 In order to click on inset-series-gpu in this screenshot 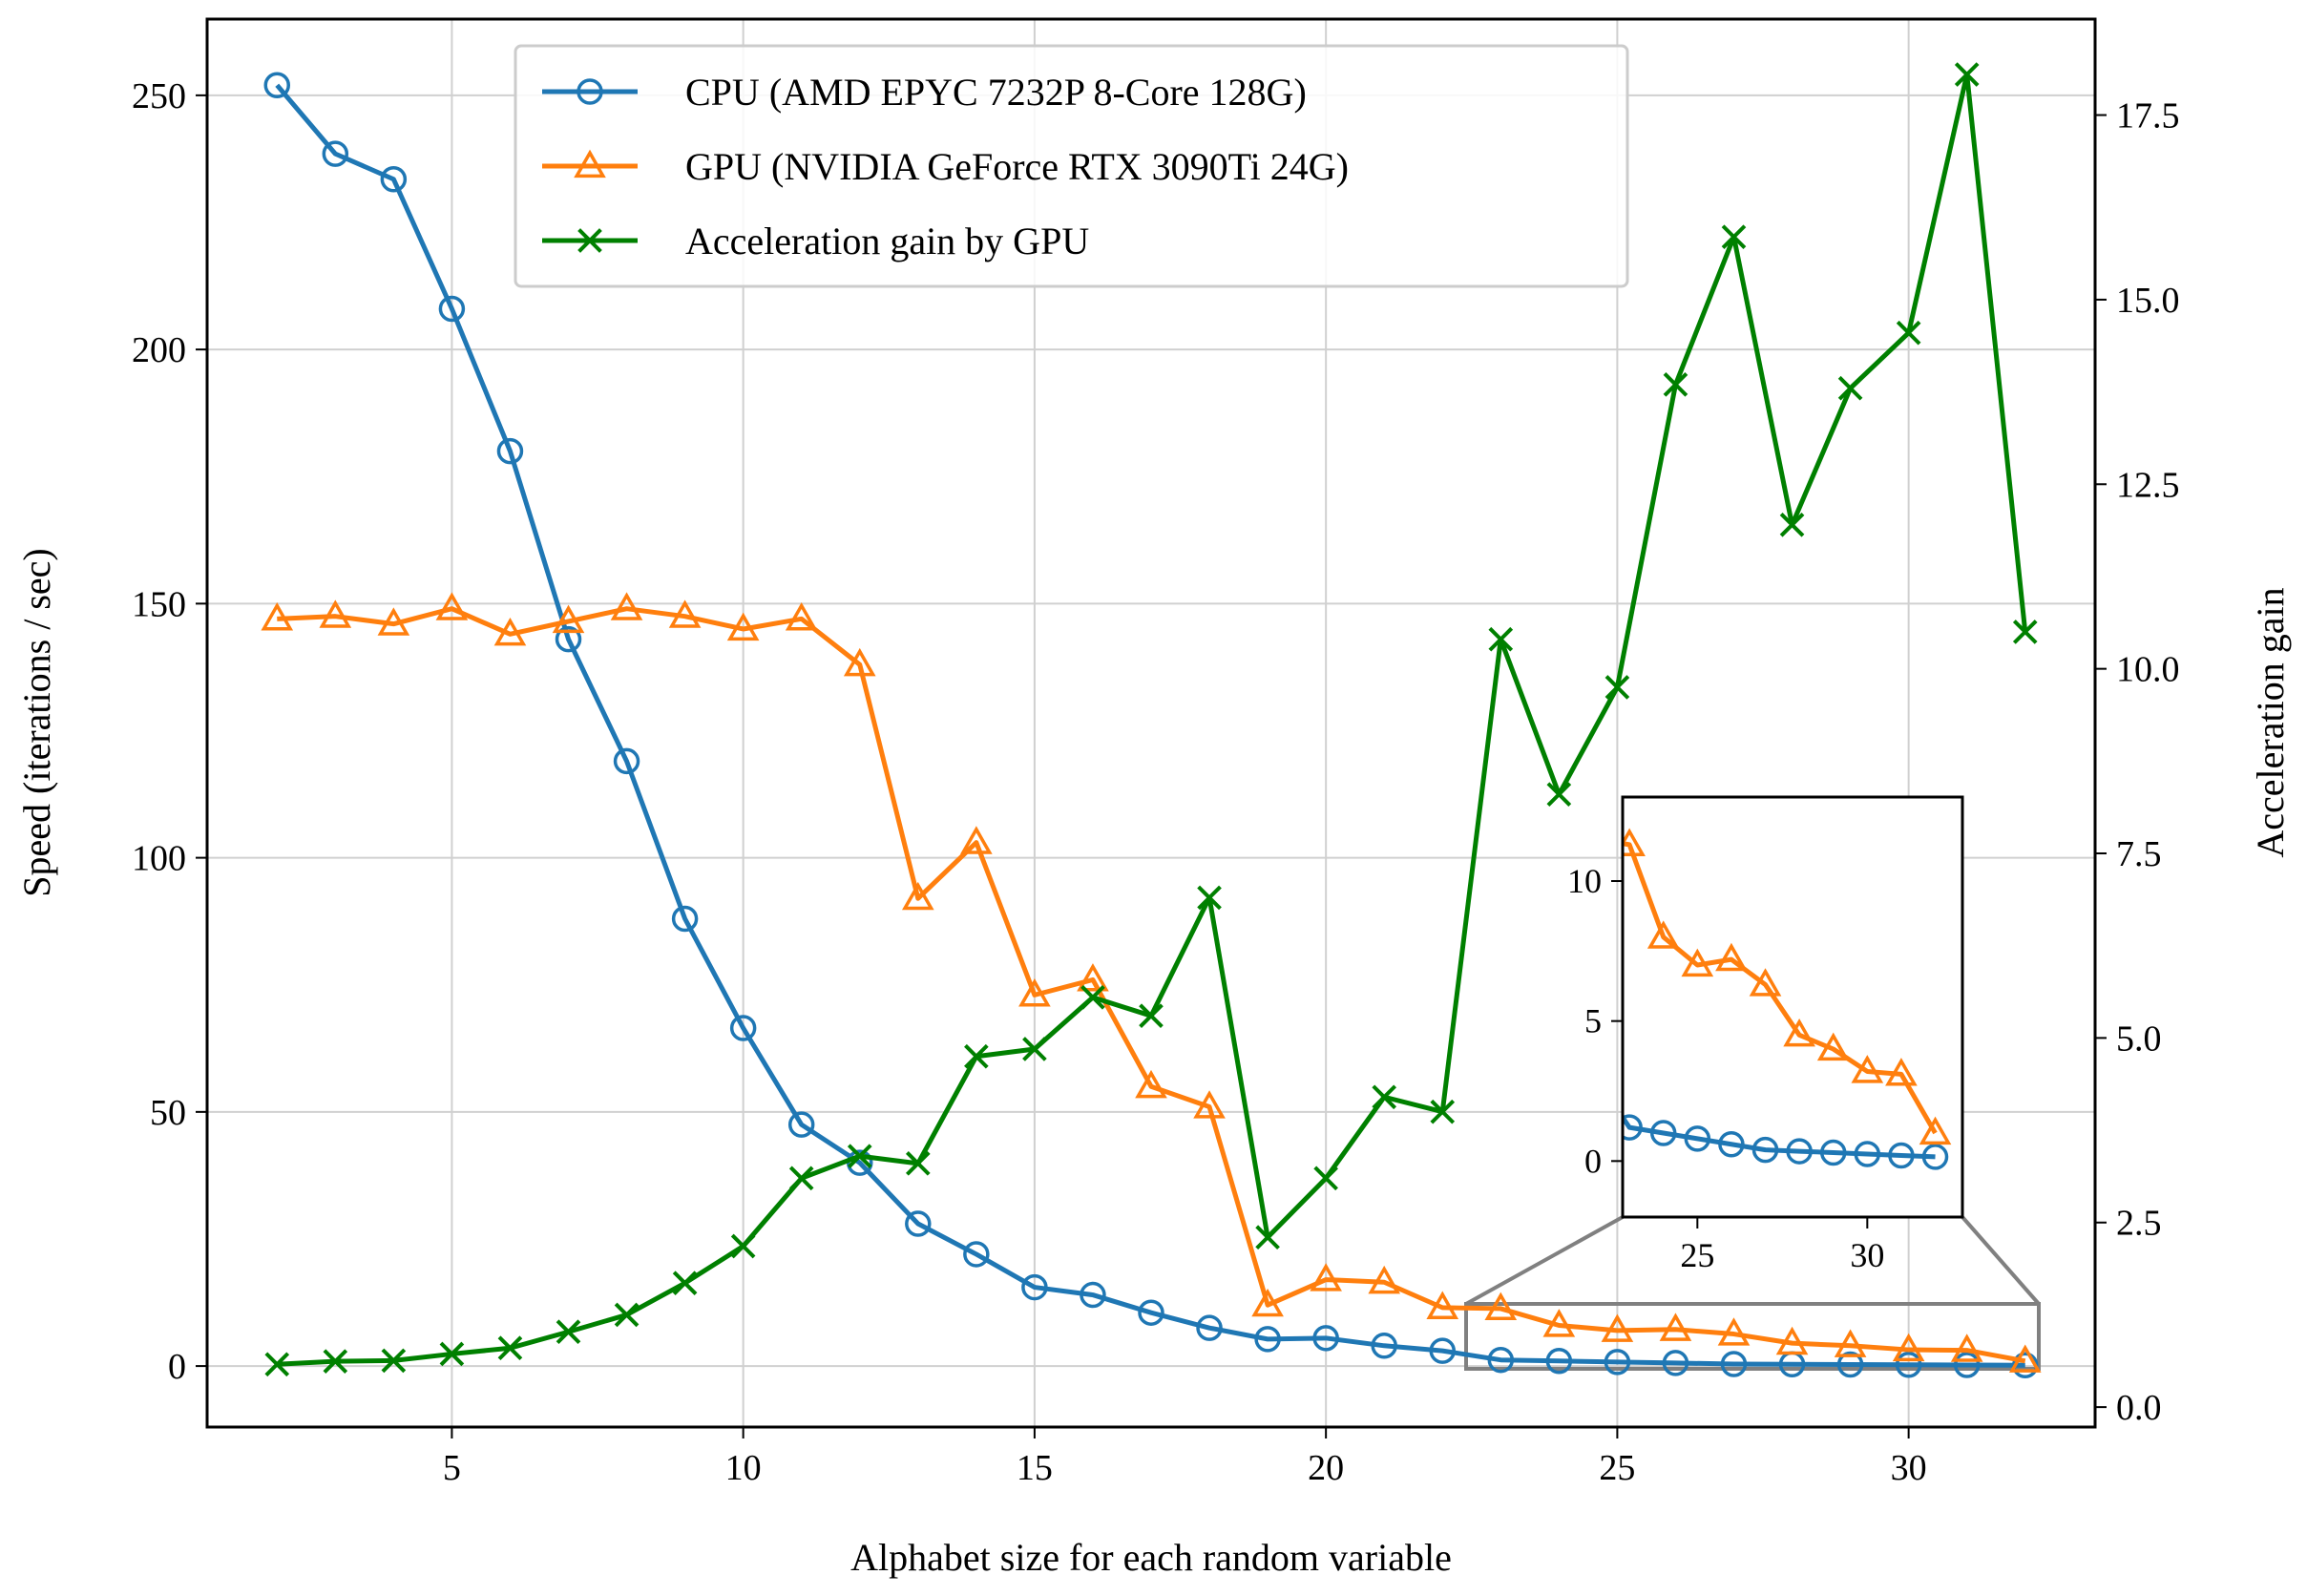, I will do `click(1767, 986)`.